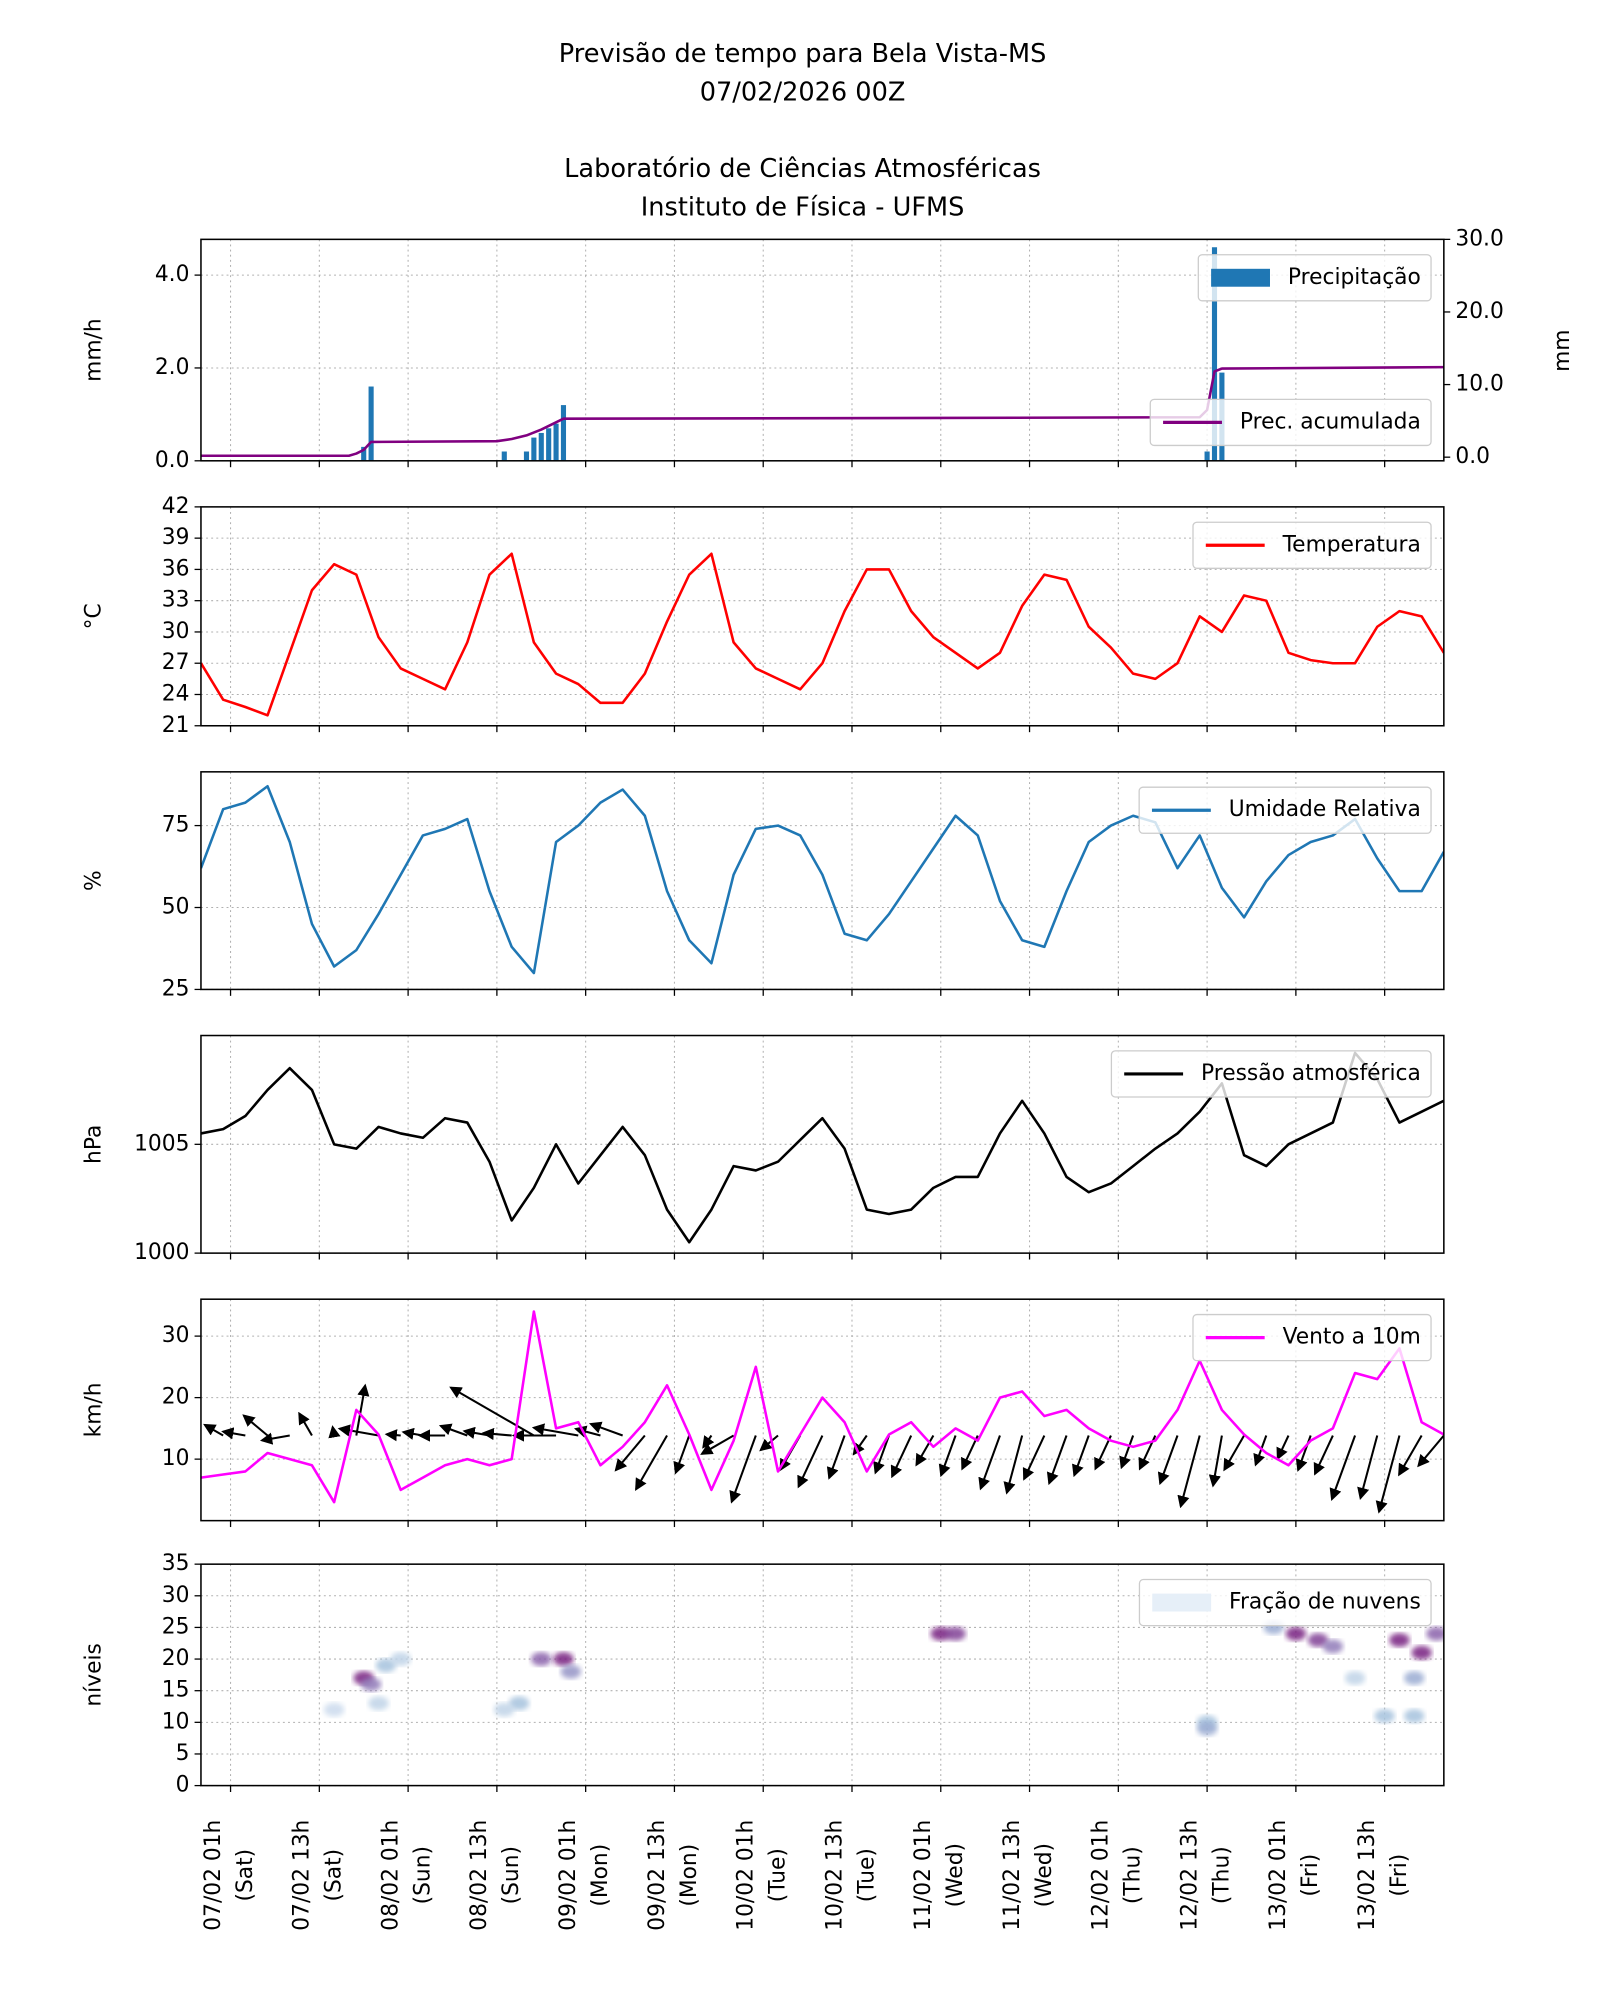  What do you see at coordinates (94, 1674) in the screenshot?
I see `y-axis-label: níveis` at bounding box center [94, 1674].